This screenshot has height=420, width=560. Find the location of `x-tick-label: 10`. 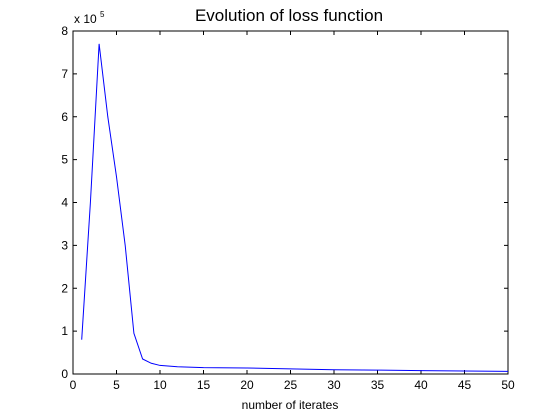

x-tick-label: 10 is located at coordinates (160, 385).